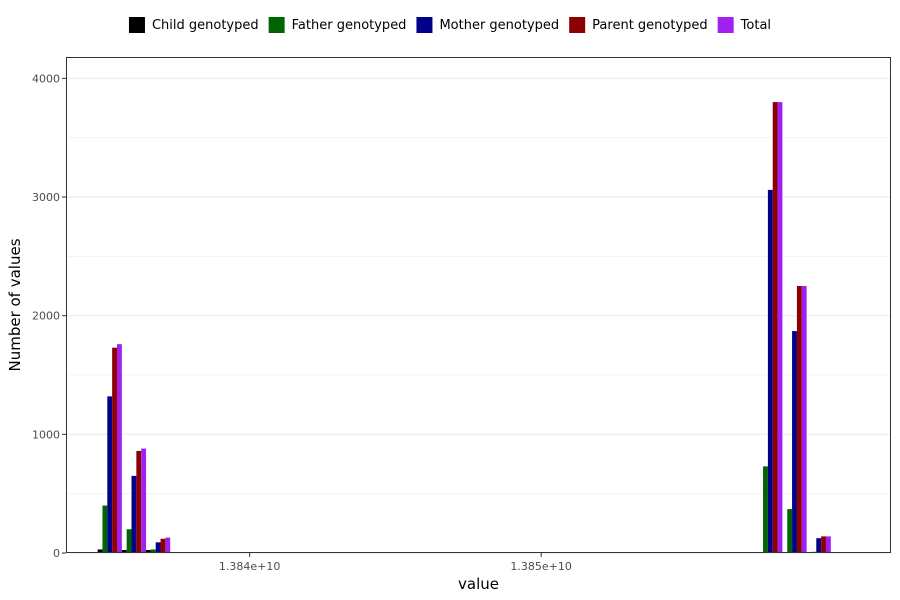 The width and height of the screenshot is (900, 600). I want to click on legend-item: Child genotyped, so click(193, 25).